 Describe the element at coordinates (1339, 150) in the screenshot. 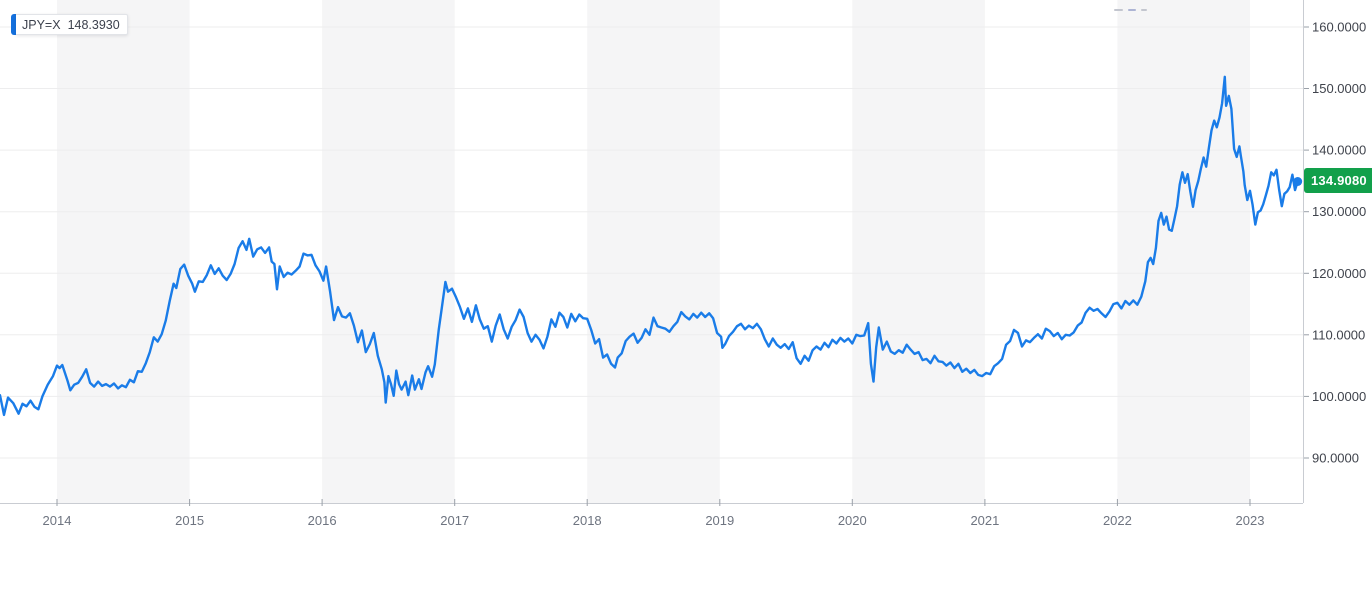

I see `y-tick-label: 140.0000` at that location.